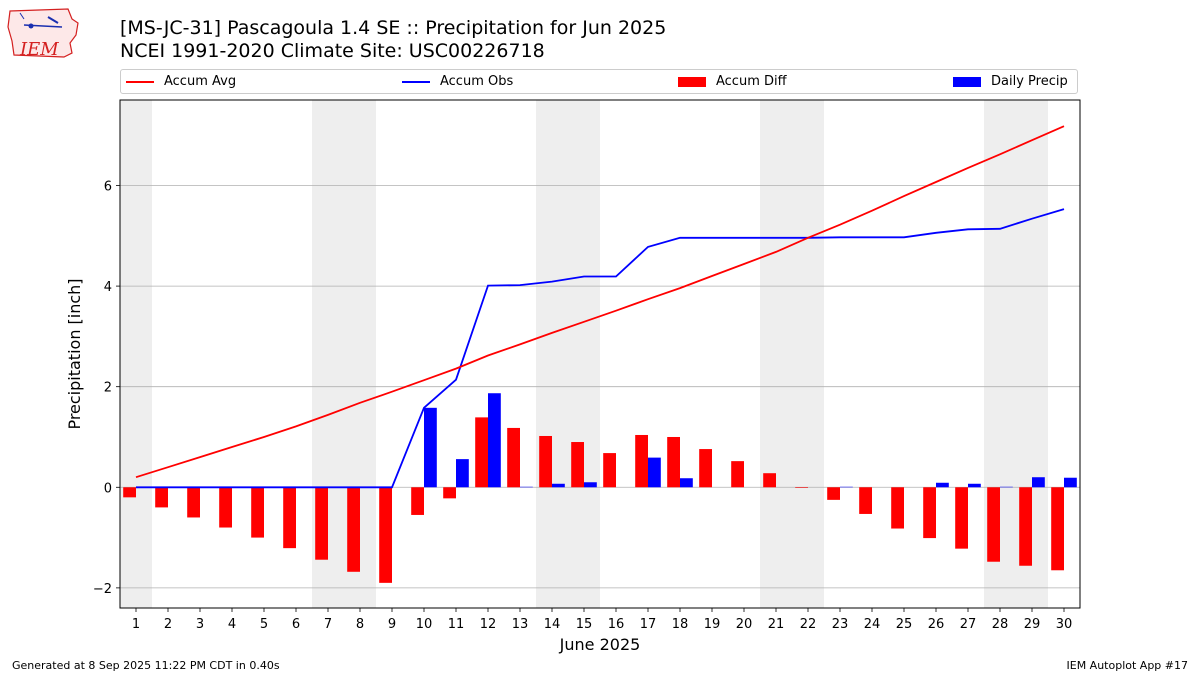 The height and width of the screenshot is (675, 1200). Describe the element at coordinates (168, 624) in the screenshot. I see `x-tick-label: 2` at that location.